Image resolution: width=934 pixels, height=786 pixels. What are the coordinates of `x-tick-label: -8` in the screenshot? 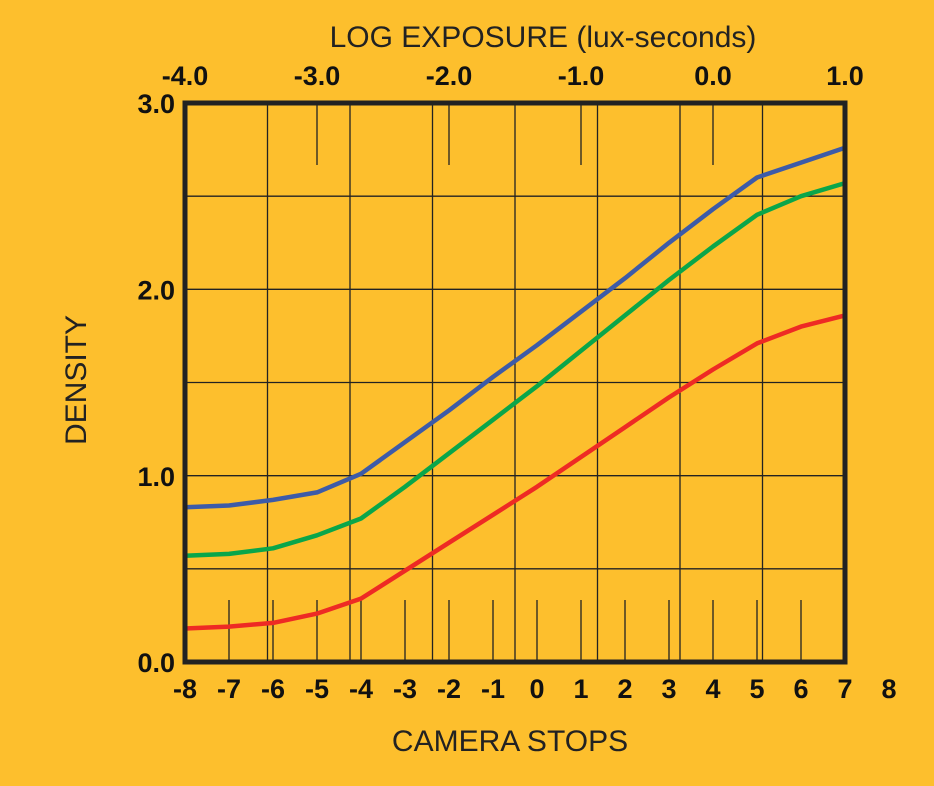 It's located at (185, 689).